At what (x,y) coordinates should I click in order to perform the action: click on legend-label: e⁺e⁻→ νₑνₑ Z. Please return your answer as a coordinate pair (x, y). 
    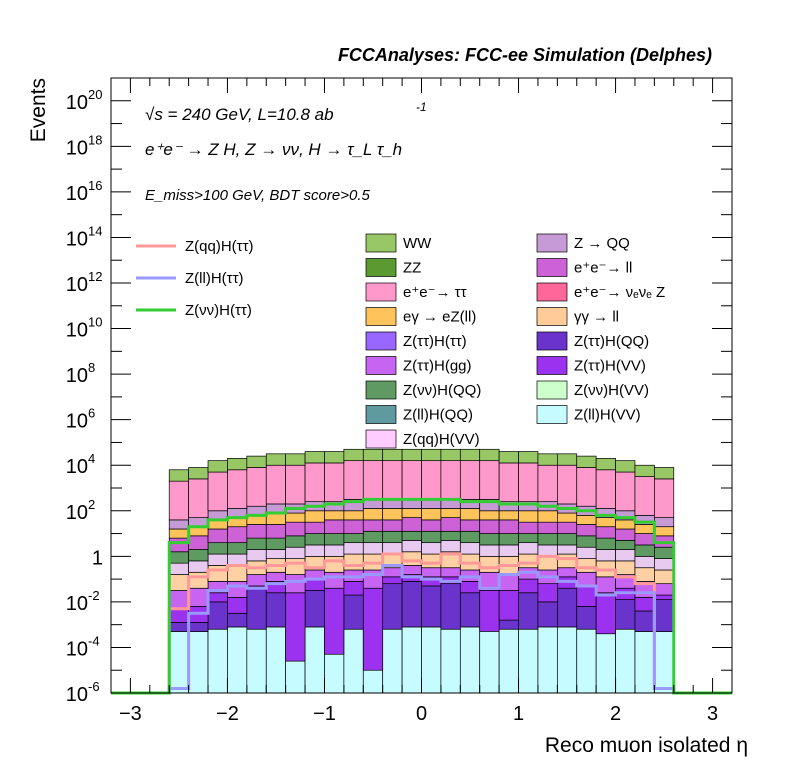
    Looking at the image, I should click on (619, 292).